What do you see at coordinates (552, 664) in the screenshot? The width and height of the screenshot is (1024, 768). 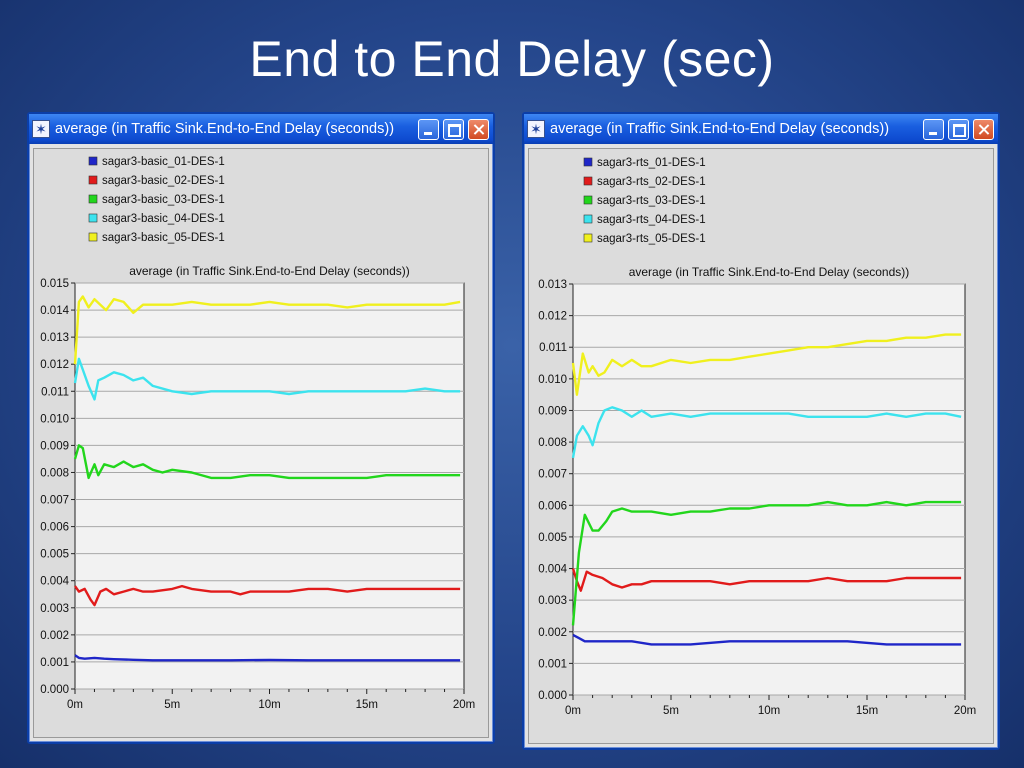 I see `y-tick-label: 0.001` at bounding box center [552, 664].